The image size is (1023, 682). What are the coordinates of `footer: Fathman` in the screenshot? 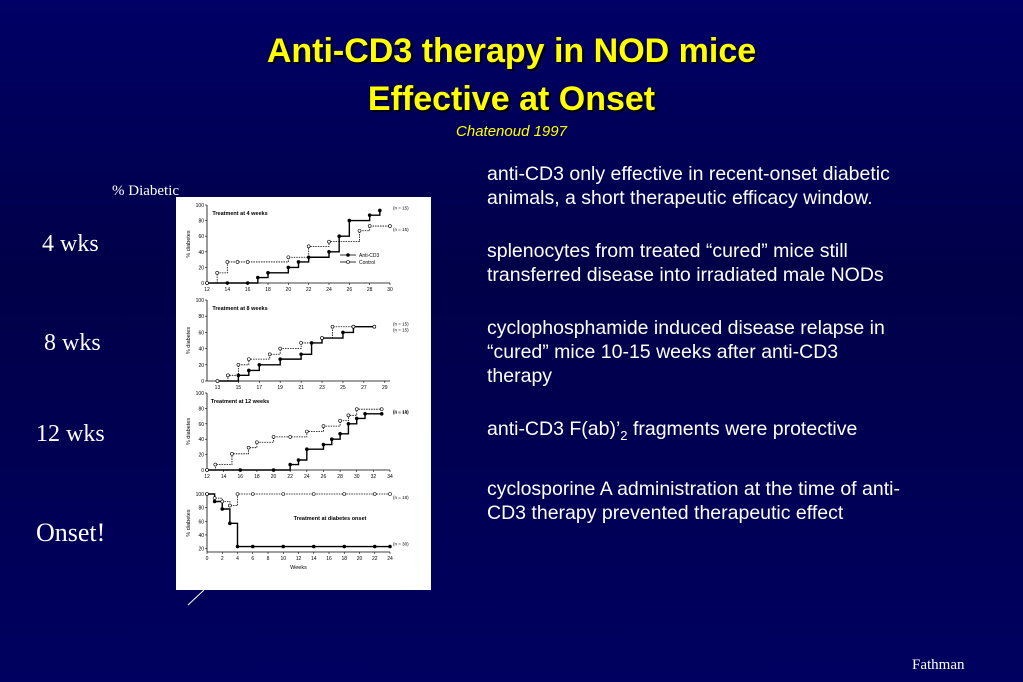 It's located at (938, 665).